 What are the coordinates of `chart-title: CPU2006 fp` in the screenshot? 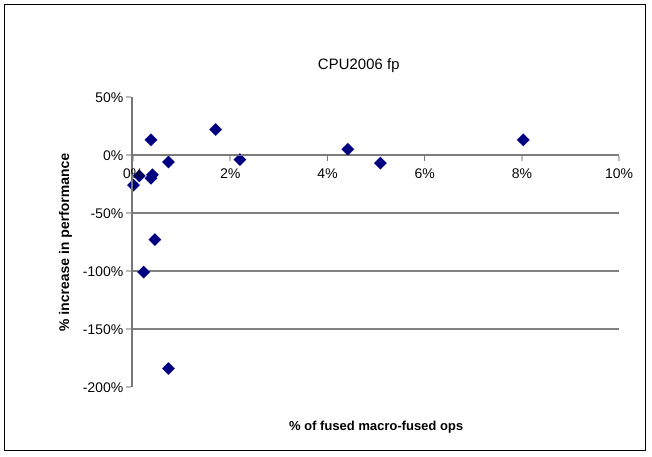 It's located at (359, 65).